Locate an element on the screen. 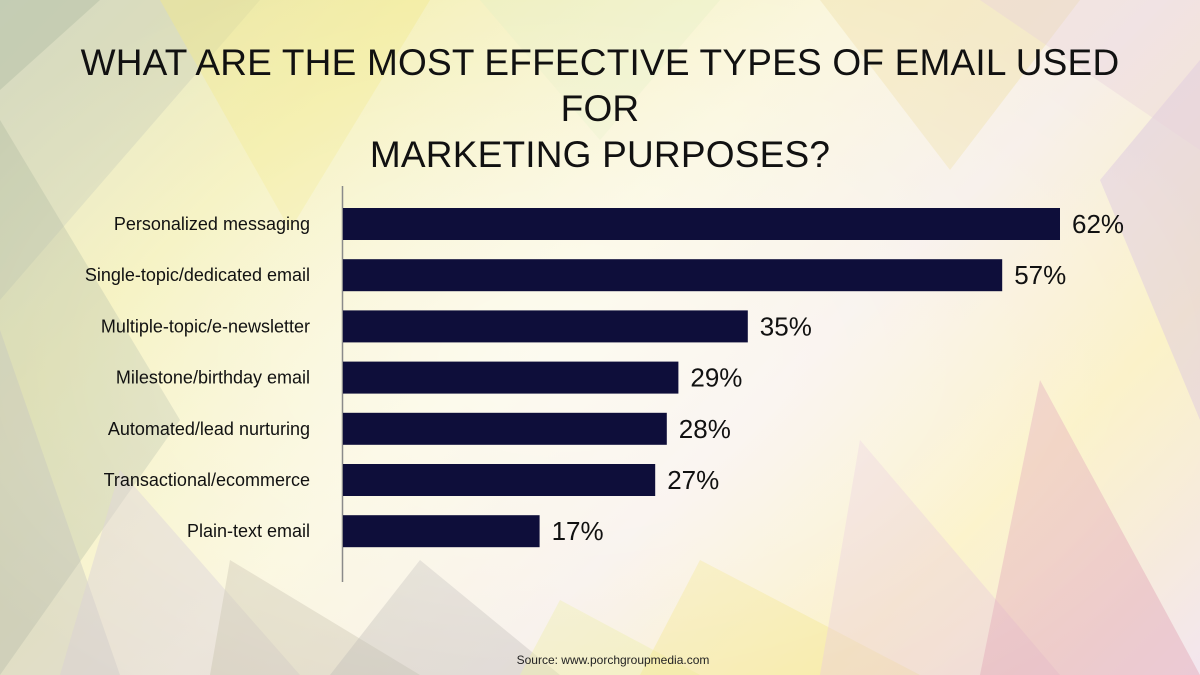 This screenshot has width=1200, height=675. category-label: Automated/lead nurturing is located at coordinates (209, 429).